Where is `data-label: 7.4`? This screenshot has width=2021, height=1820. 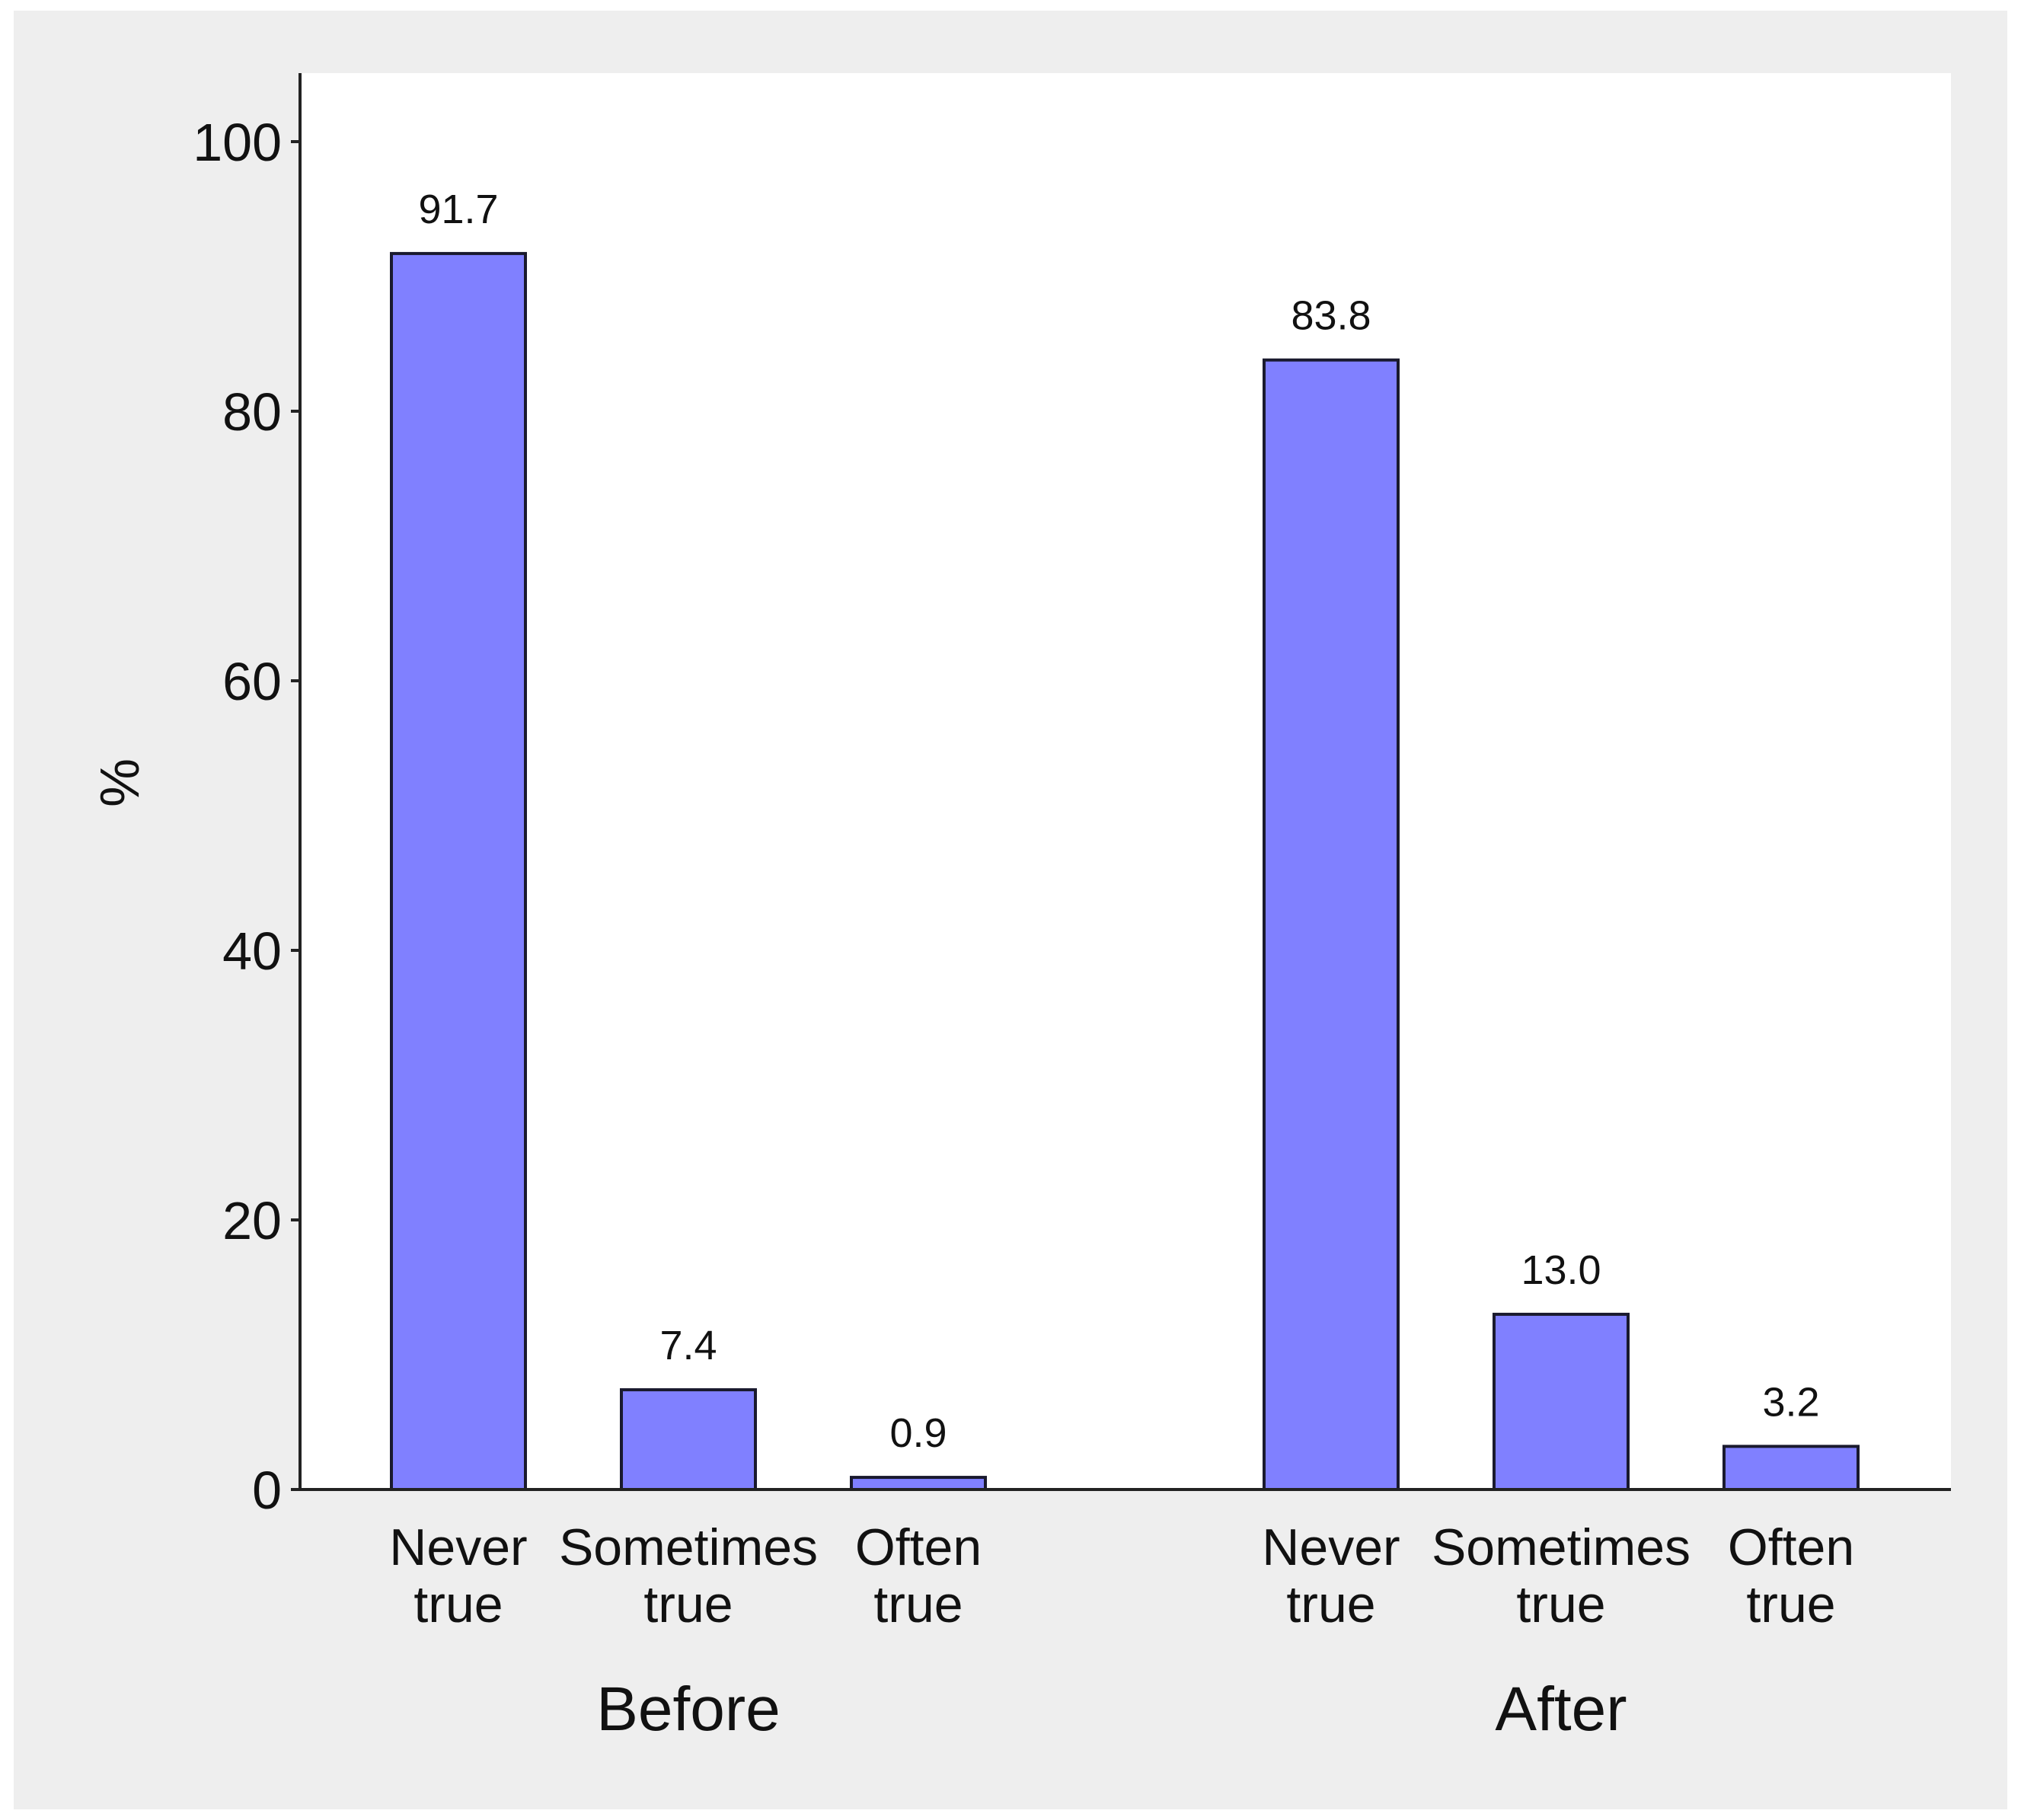 data-label: 7.4 is located at coordinates (688, 1345).